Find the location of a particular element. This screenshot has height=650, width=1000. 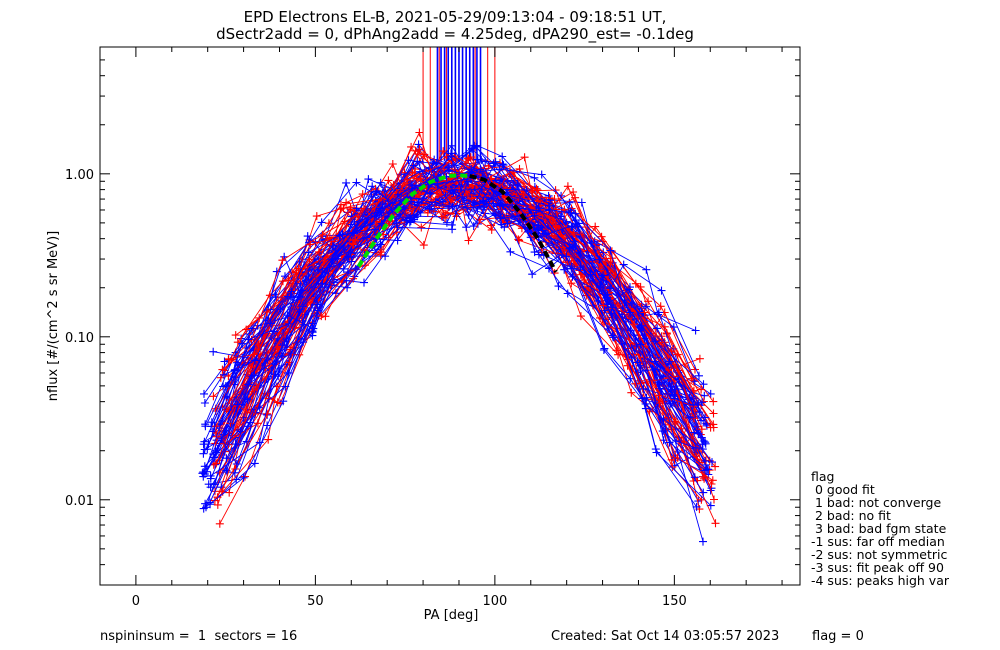

y-tick-label: 0.10 is located at coordinates (79, 338).